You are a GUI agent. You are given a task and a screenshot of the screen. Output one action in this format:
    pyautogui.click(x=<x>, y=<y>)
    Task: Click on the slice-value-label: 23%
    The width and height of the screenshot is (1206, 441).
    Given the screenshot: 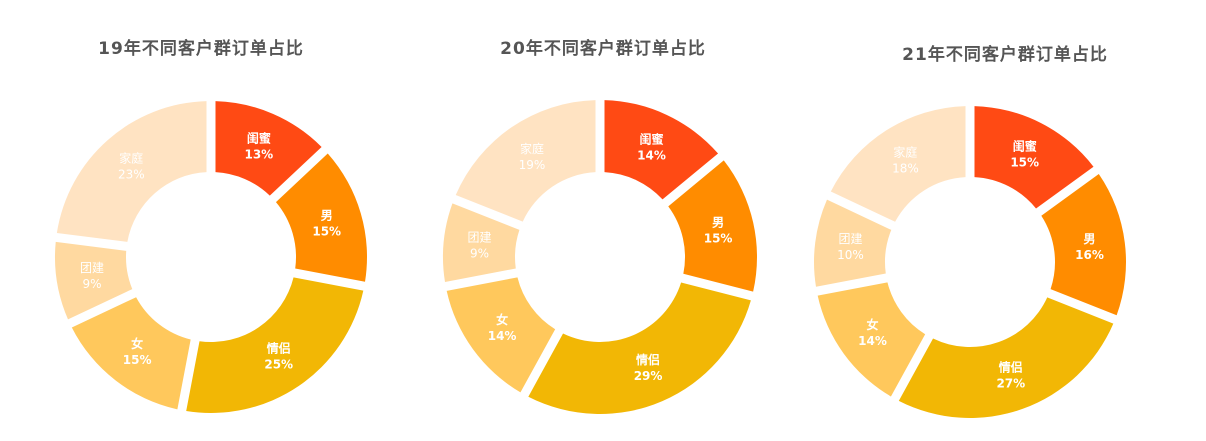 What is the action you would take?
    pyautogui.click(x=131, y=175)
    